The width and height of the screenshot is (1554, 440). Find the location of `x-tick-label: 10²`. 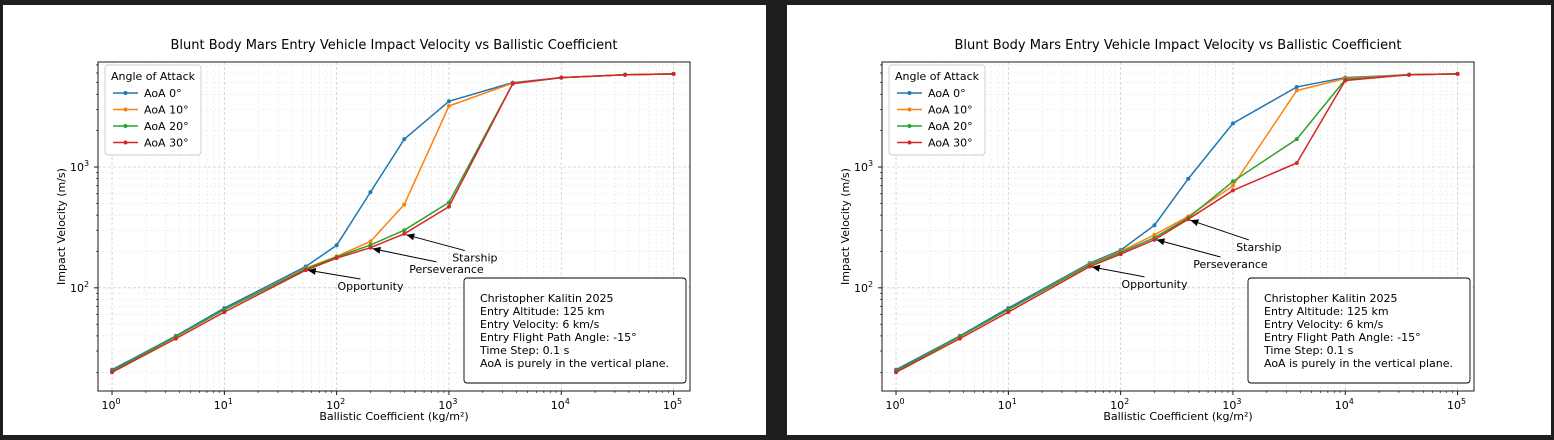

x-tick-label: 10² is located at coordinates (1119, 404).